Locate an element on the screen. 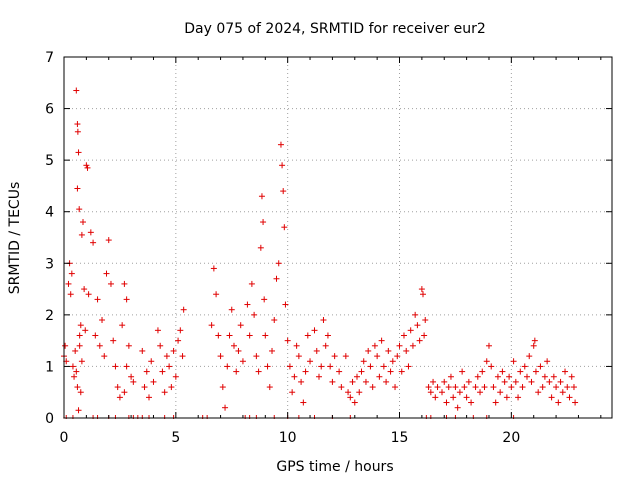 This screenshot has height=480, width=640. y-tick-label: 3 is located at coordinates (49, 264).